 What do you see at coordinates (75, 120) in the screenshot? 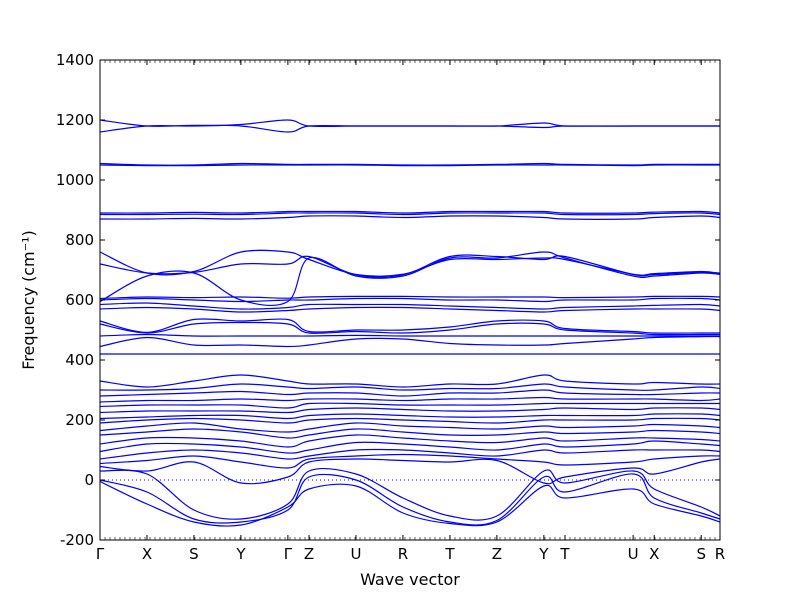
I see `y-tick-label: 1200` at bounding box center [75, 120].